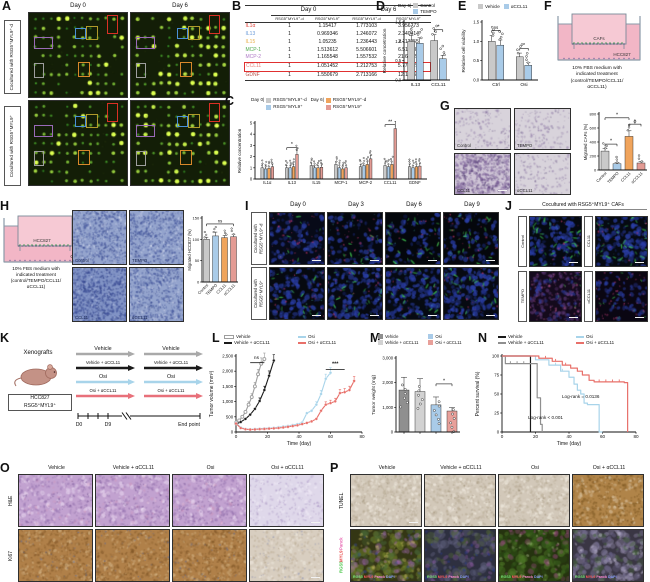 This screenshot has height=582, width=650. I want to click on legend-item: Osi + αCCL11, so click(446, 342).